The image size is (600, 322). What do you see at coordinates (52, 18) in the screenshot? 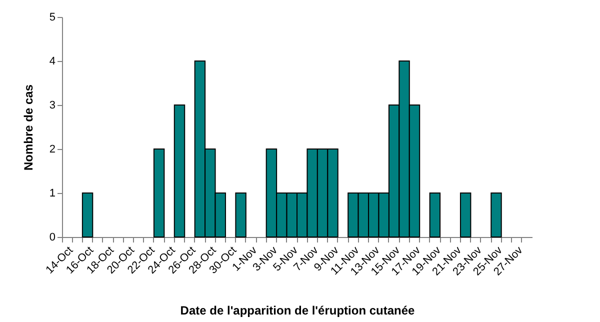
I see `y-tick-label: 5` at bounding box center [52, 18].